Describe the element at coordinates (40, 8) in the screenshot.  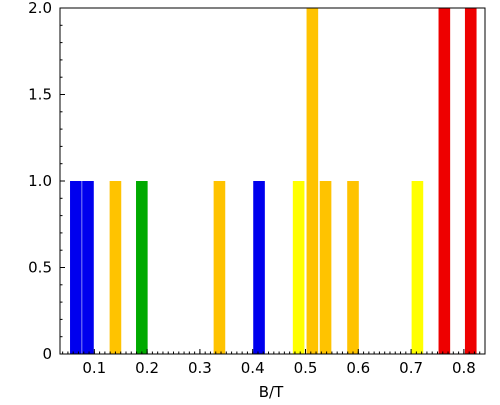
I see `y-tick-label: 2.0` at that location.